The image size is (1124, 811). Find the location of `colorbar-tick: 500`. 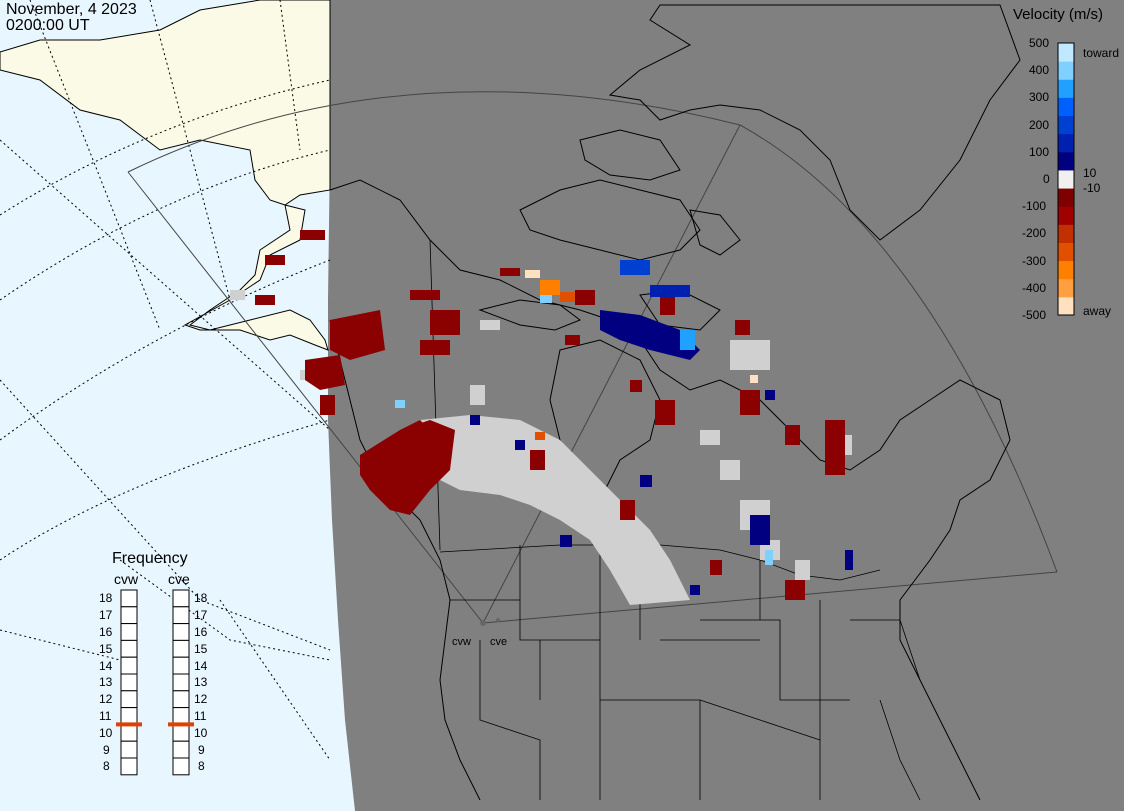

colorbar-tick: 500 is located at coordinates (1039, 43).